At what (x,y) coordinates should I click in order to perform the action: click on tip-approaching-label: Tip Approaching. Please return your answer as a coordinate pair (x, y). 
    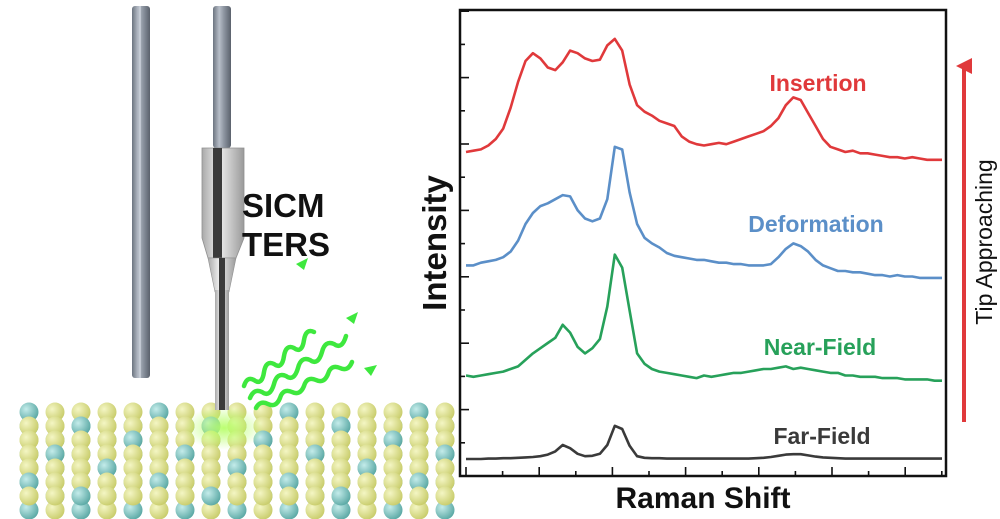
    Looking at the image, I should click on (984, 241).